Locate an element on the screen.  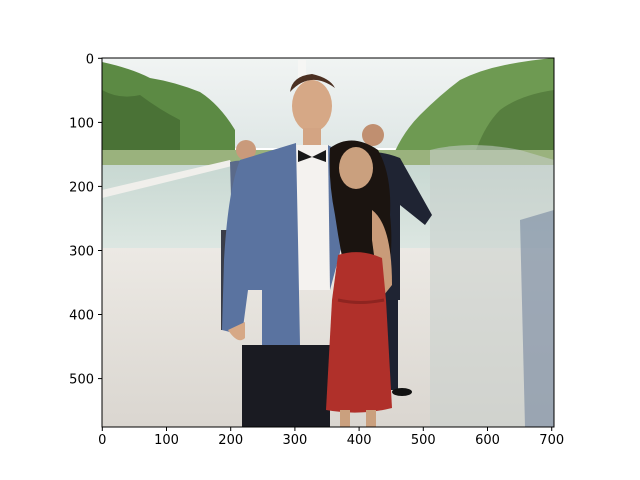
x-tick: 200 is located at coordinates (230, 437).